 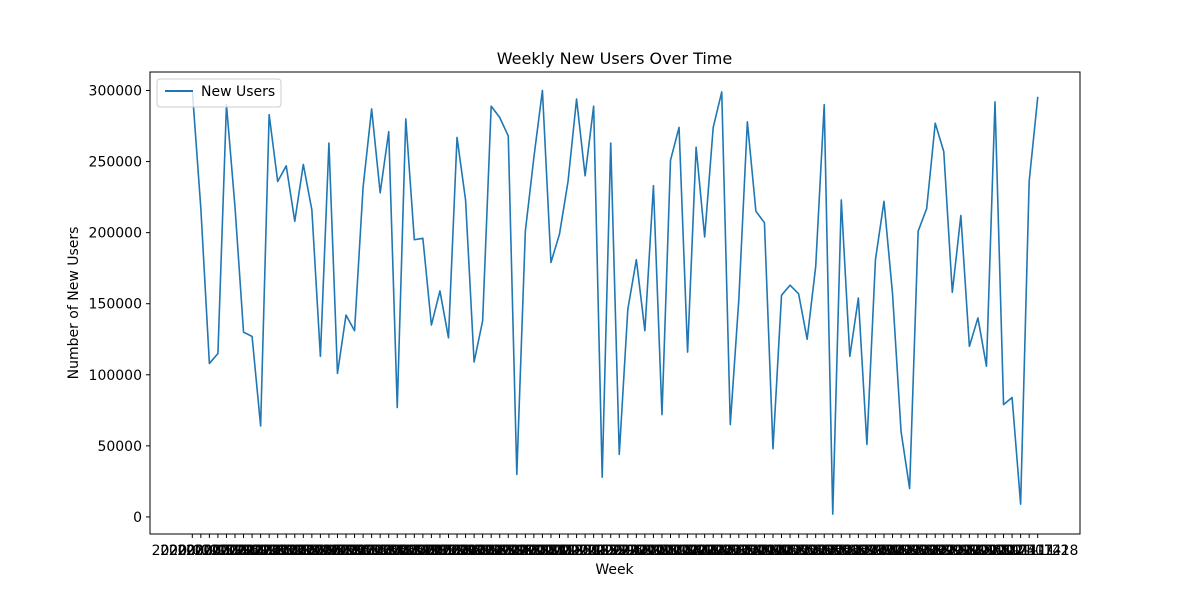 What do you see at coordinates (614, 58) in the screenshot?
I see `chart-title: Weekly New Users Over Time` at bounding box center [614, 58].